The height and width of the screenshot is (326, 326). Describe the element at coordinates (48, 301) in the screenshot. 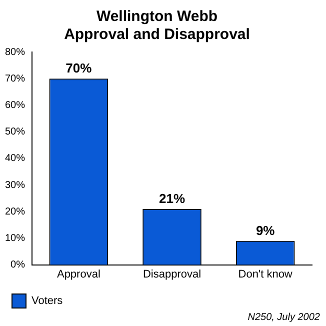

I see `legend-label: Voters` at that location.